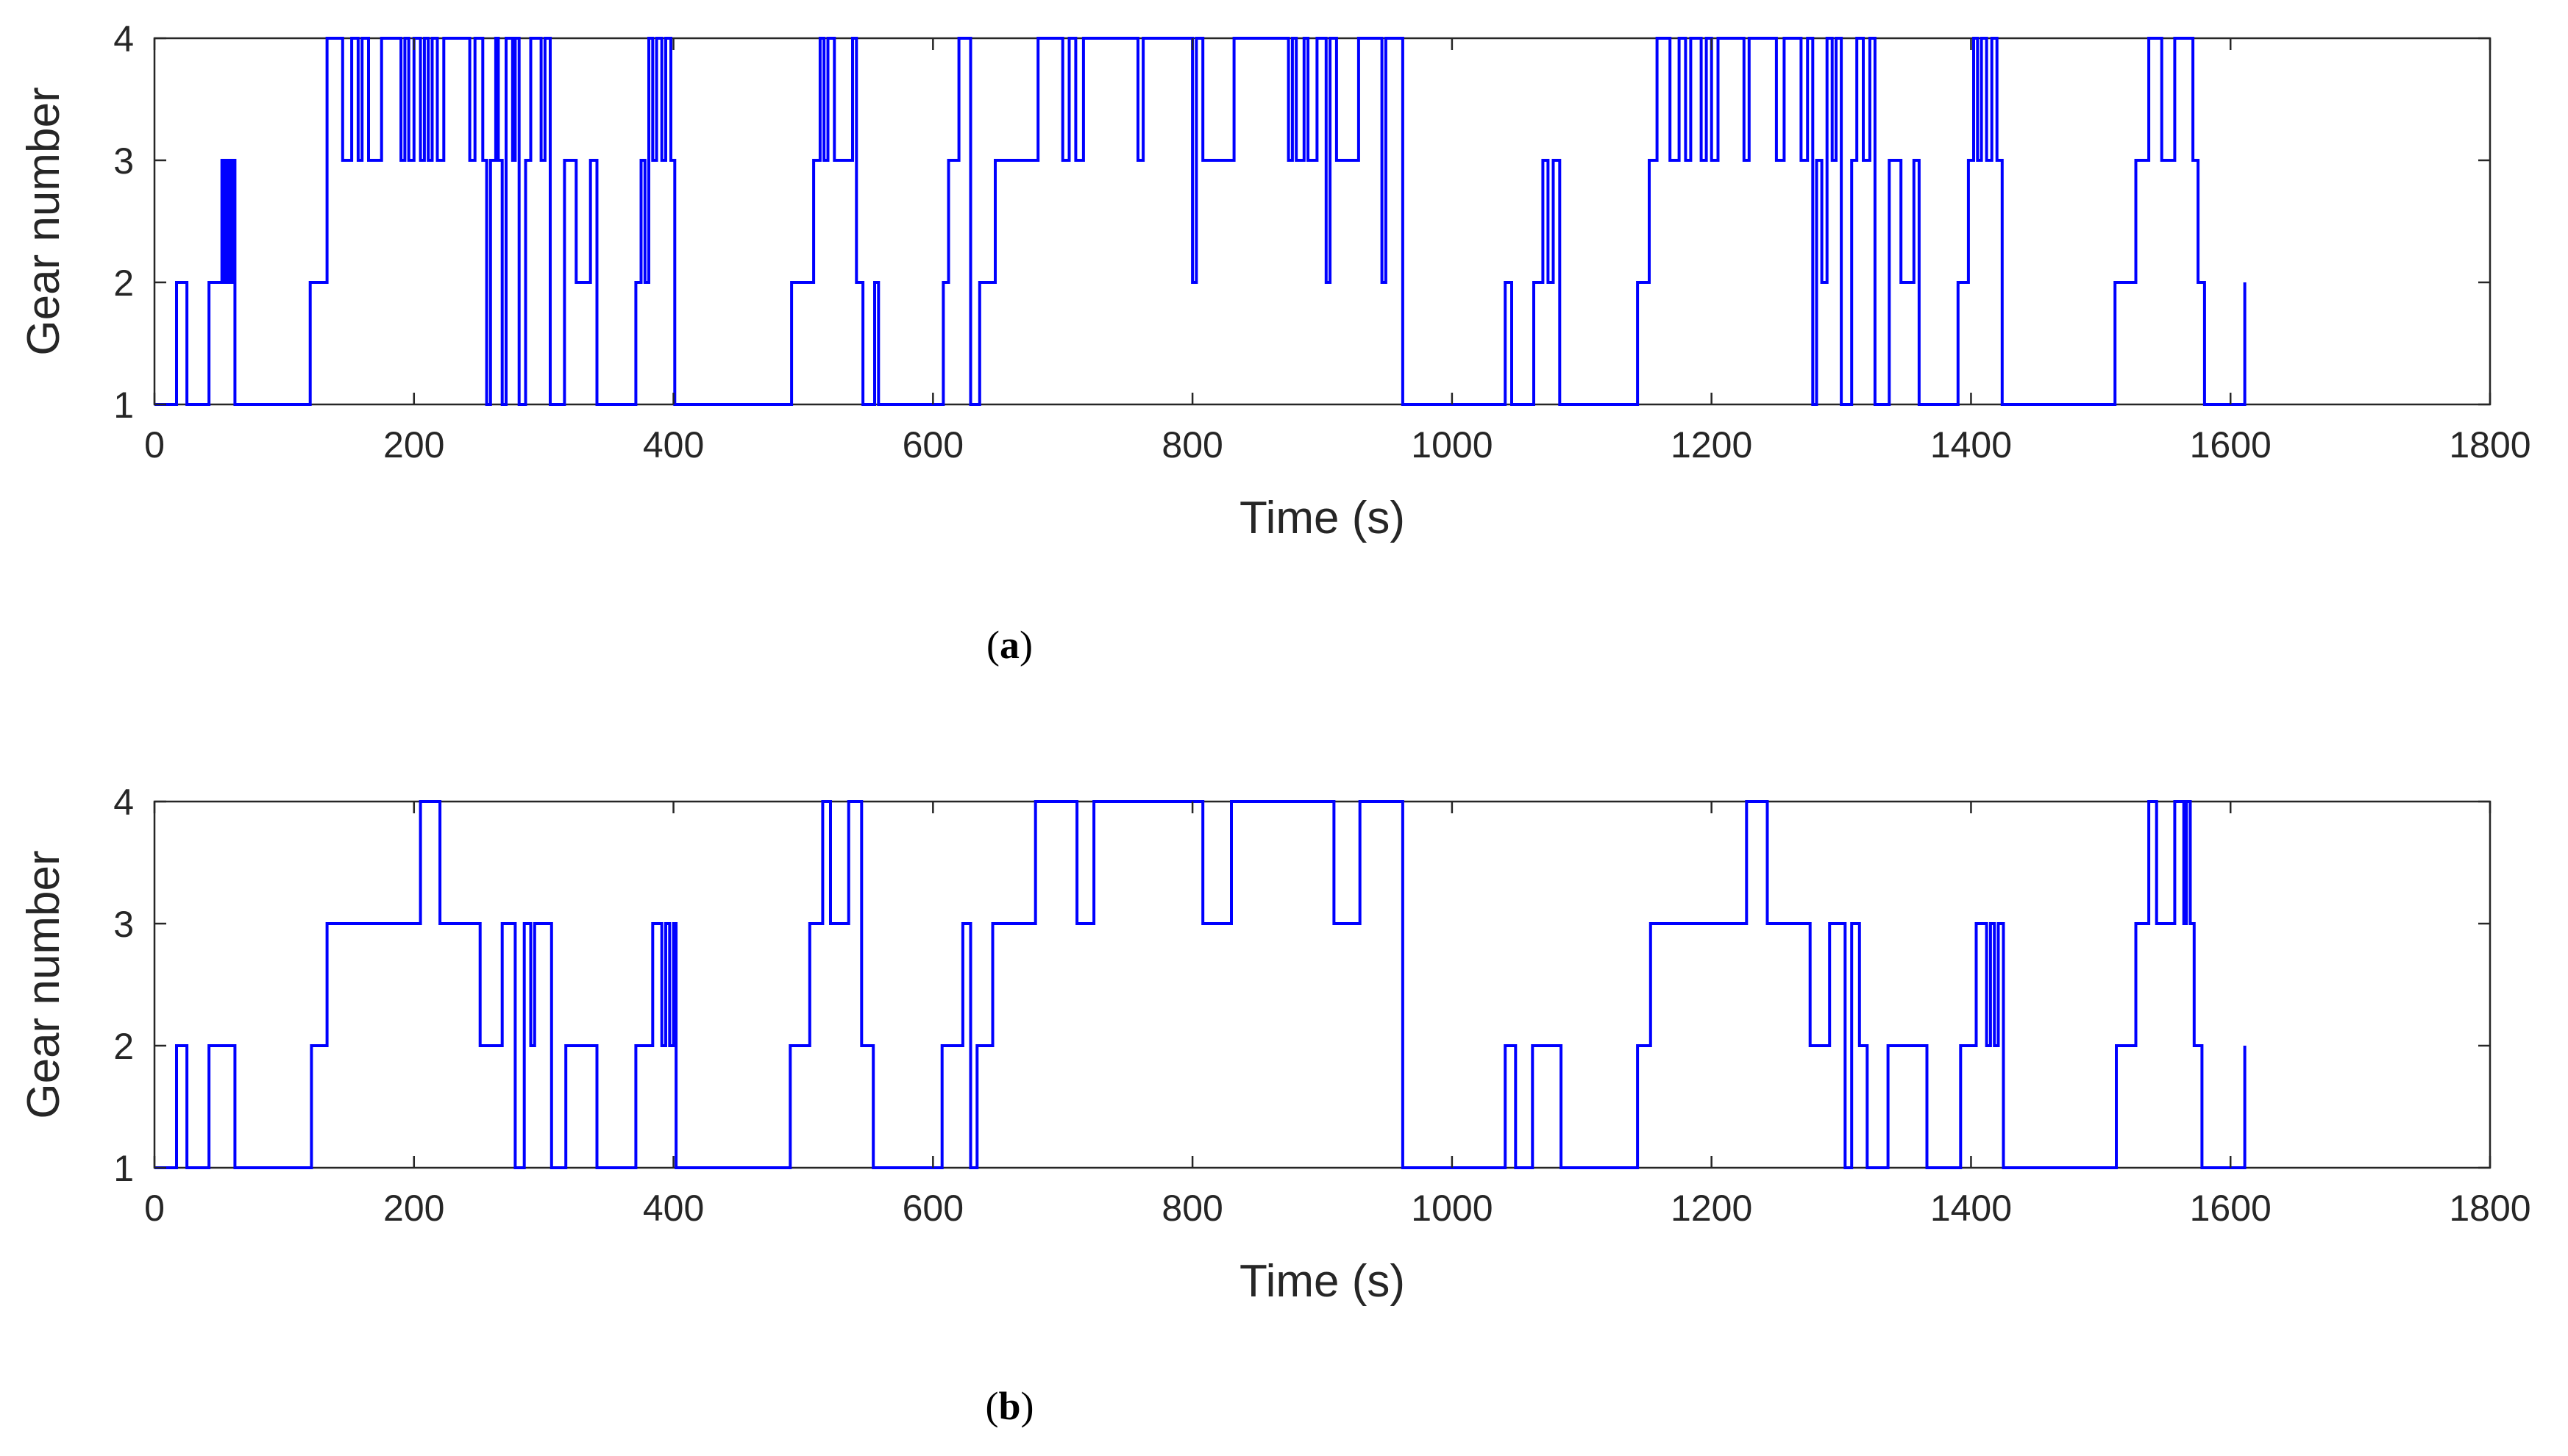 Image resolution: width=2568 pixels, height=1456 pixels. I want to click on caption-letter: b, so click(1009, 1406).